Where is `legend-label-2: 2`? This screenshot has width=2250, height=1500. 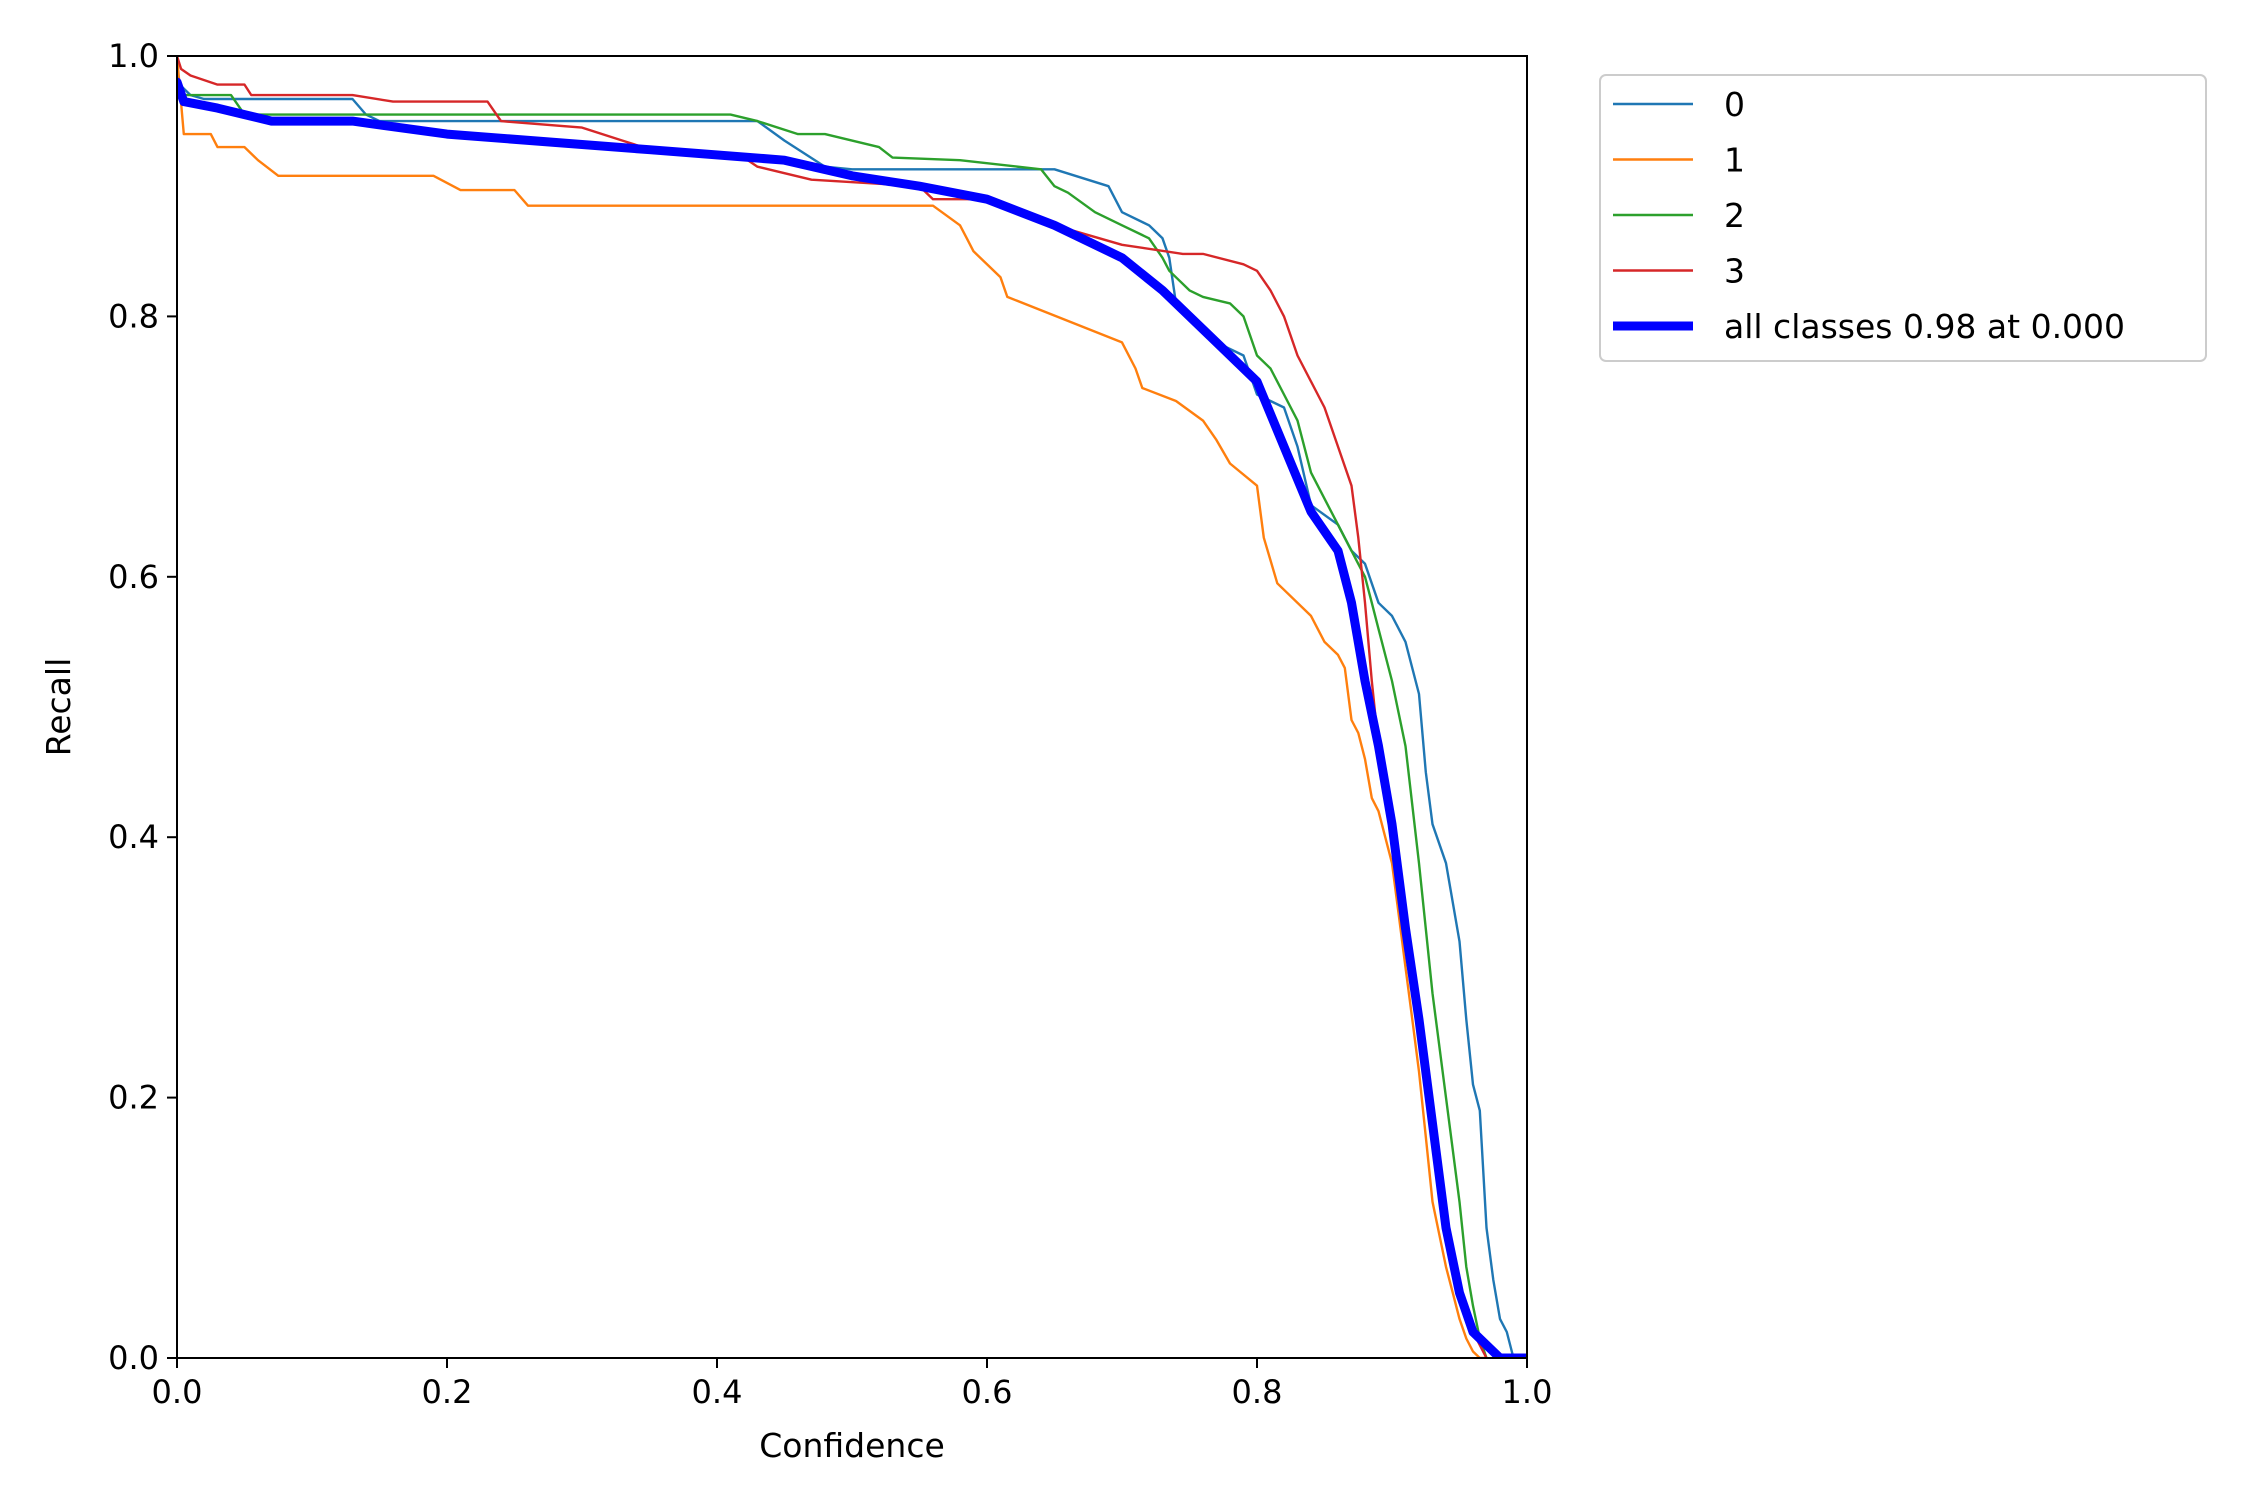
legend-label-2: 2 is located at coordinates (1734, 215).